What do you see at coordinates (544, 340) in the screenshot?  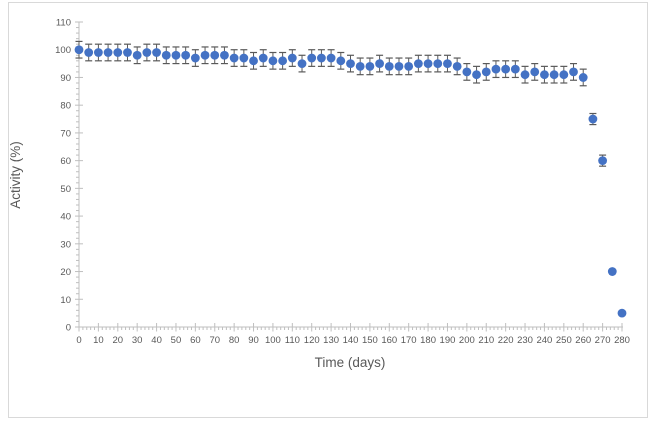 I see `x-tick-label: 240` at bounding box center [544, 340].